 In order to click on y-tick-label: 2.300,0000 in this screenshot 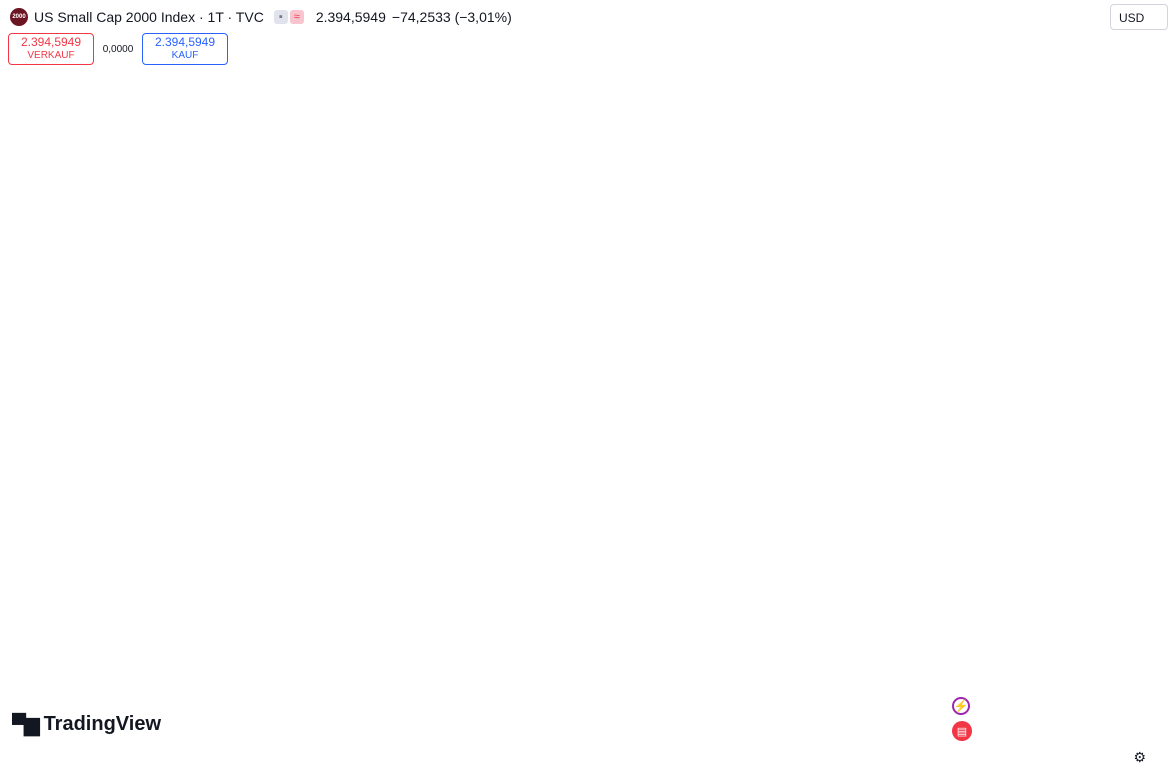, I will do `click(1139, 120)`.